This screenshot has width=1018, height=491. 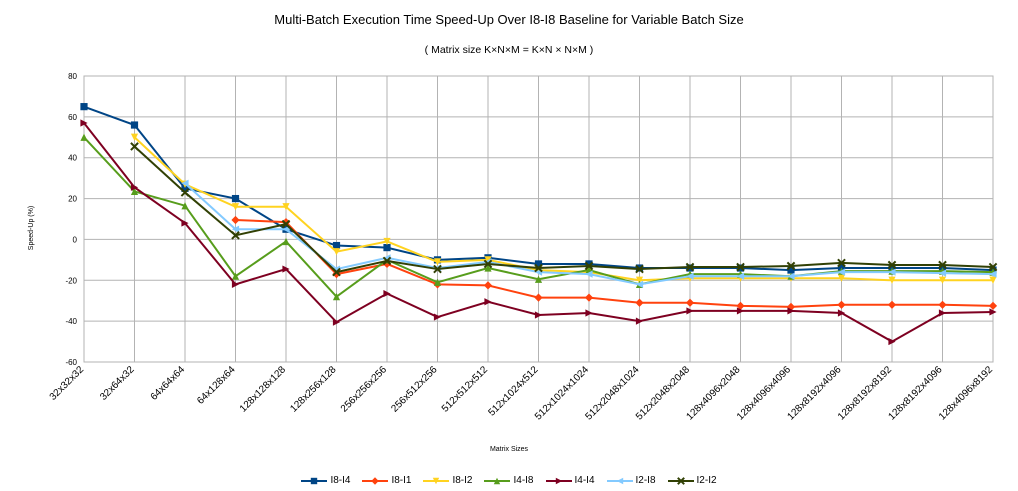 I want to click on x-tick-label: 32x32x32, so click(x=67, y=383).